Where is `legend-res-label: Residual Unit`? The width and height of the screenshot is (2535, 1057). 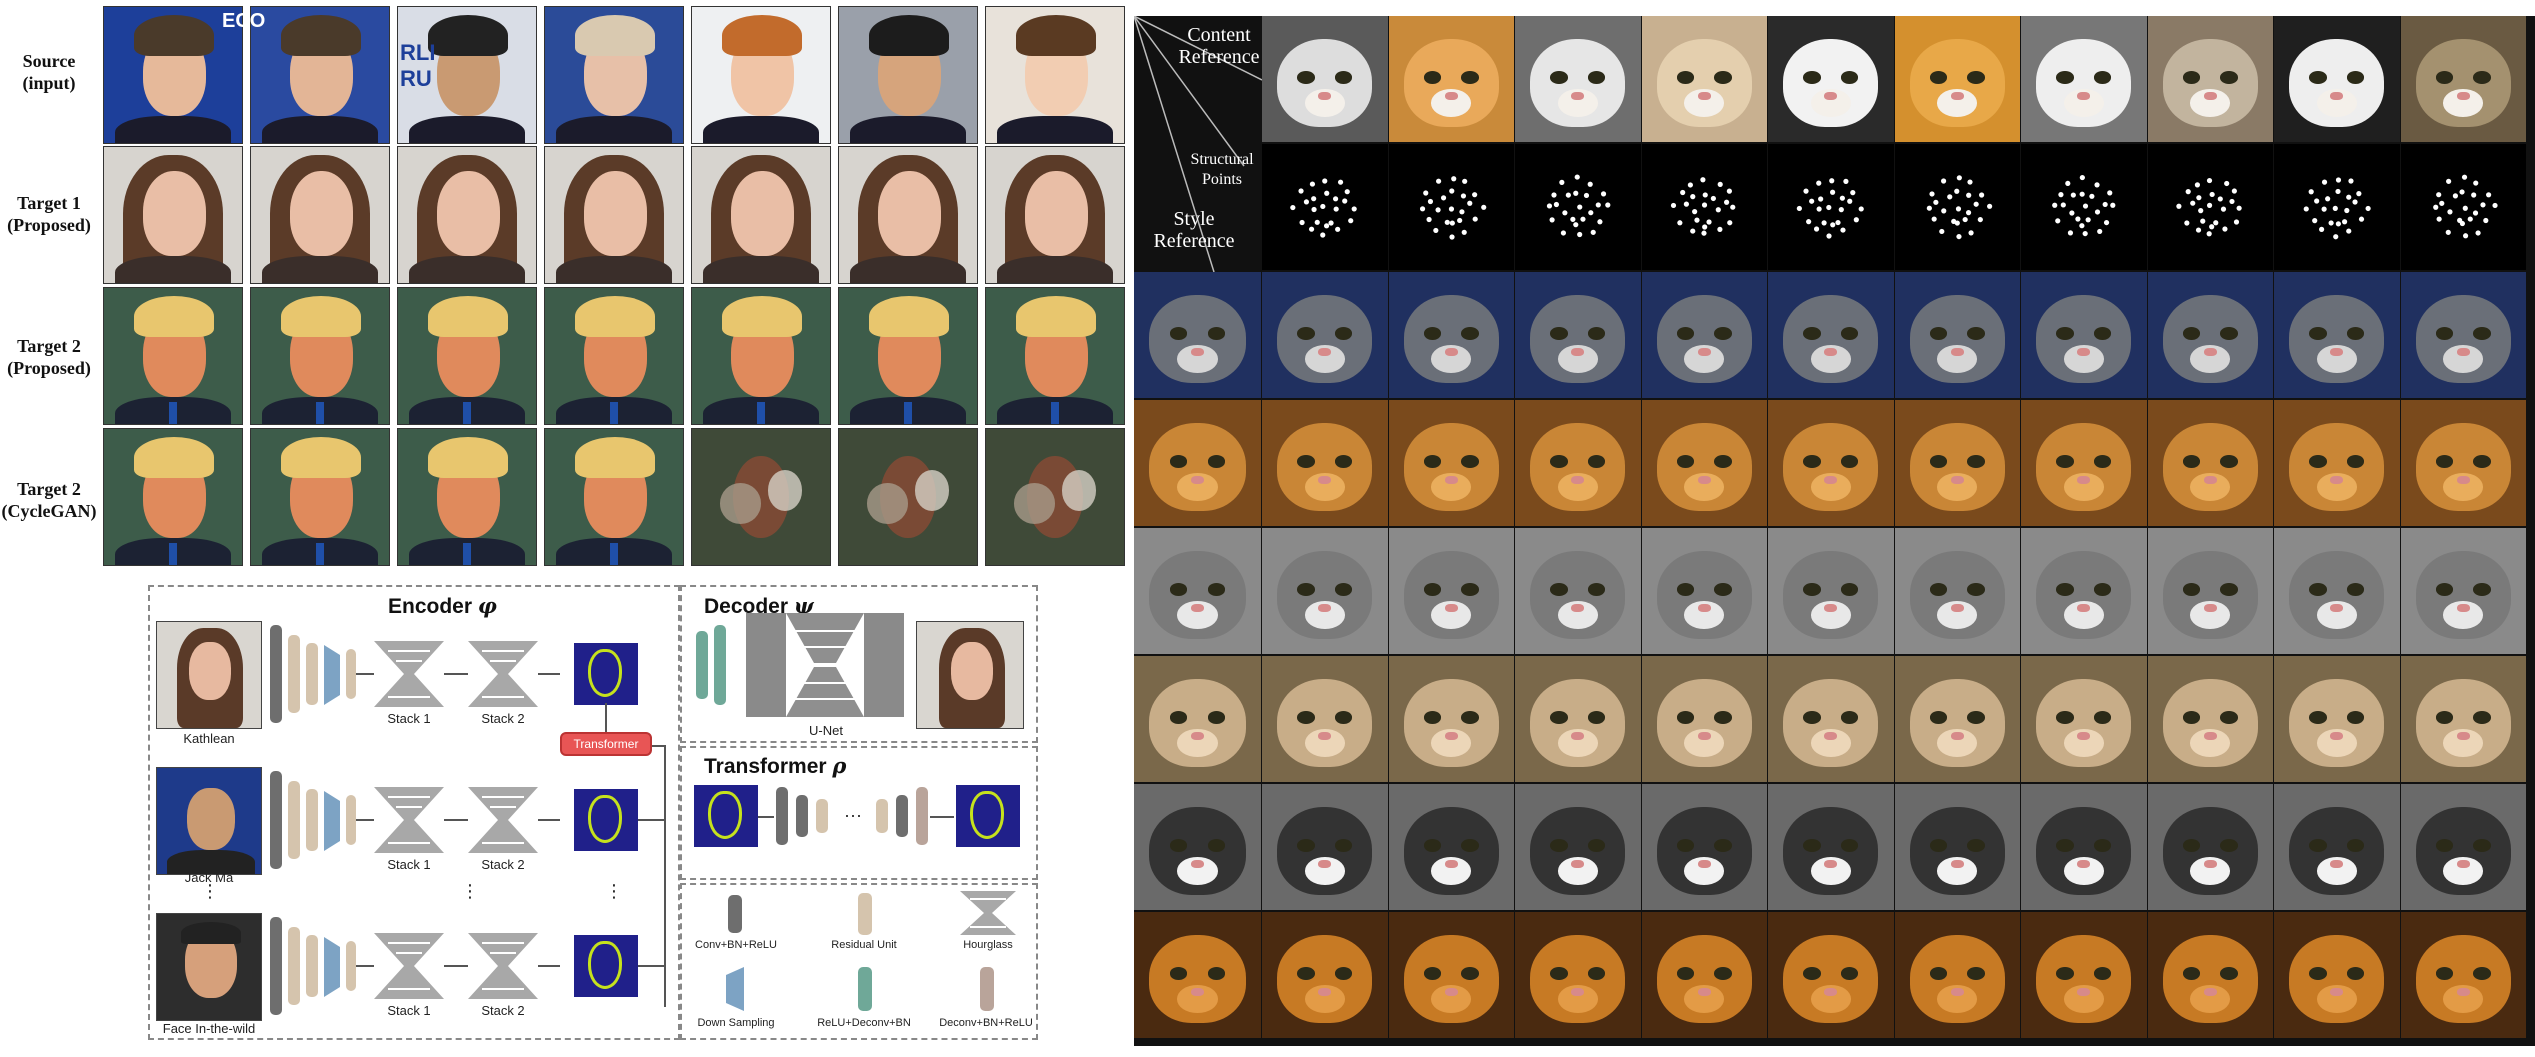 legend-res-label: Residual Unit is located at coordinates (864, 945).